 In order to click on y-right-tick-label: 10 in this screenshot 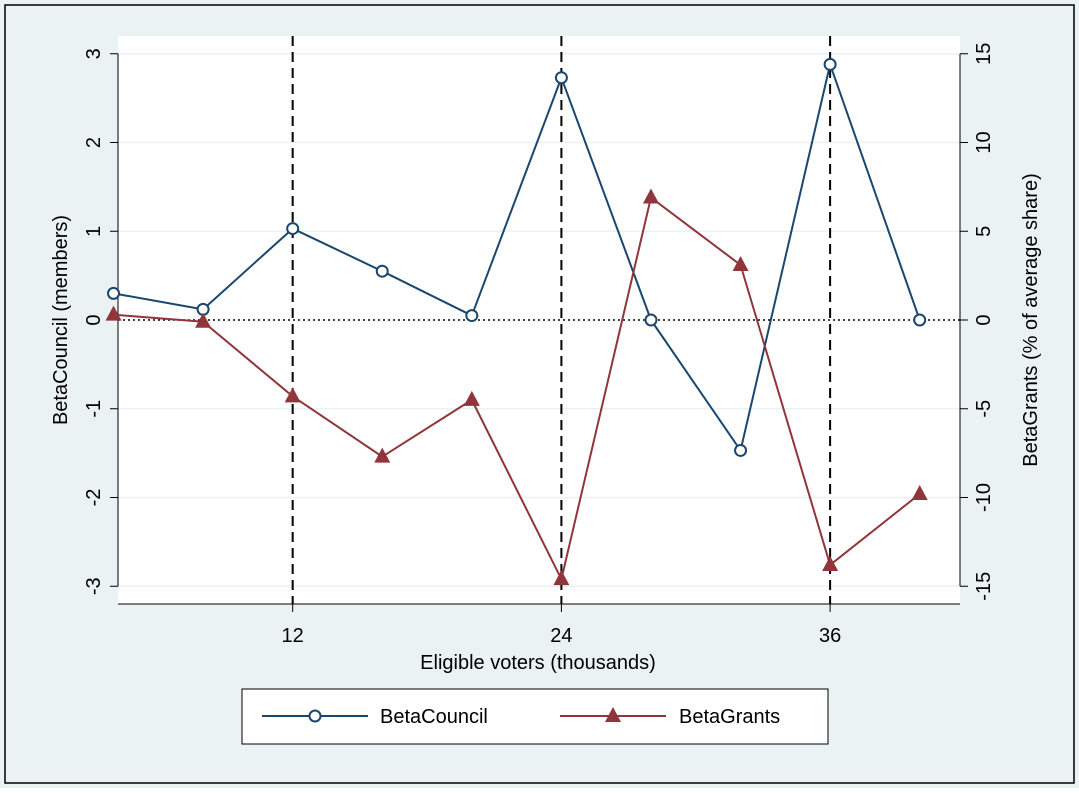, I will do `click(984, 142)`.